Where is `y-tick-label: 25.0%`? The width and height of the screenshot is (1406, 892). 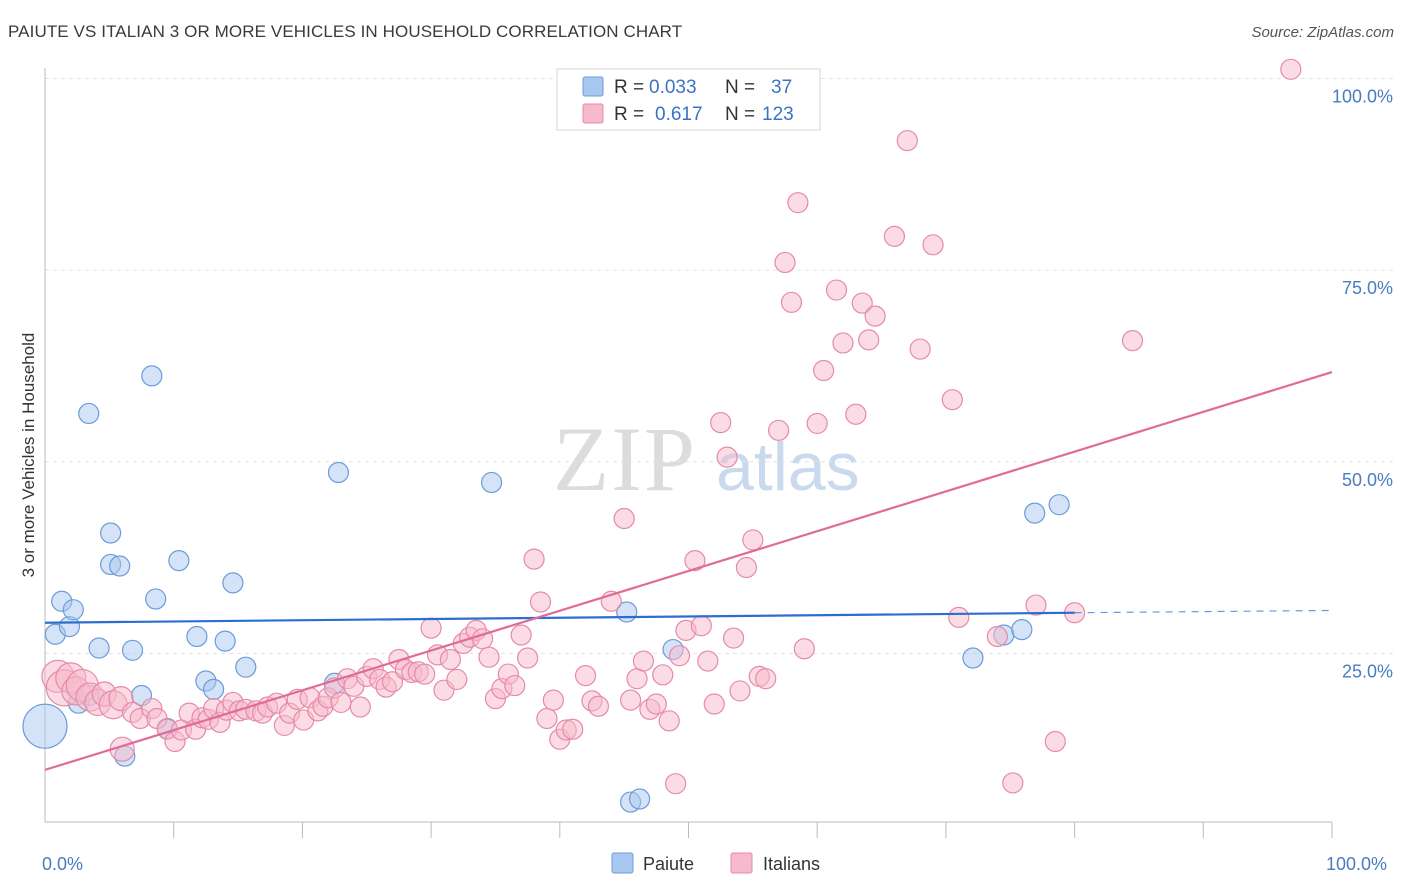 y-tick-label: 25.0% is located at coordinates (1367, 671).